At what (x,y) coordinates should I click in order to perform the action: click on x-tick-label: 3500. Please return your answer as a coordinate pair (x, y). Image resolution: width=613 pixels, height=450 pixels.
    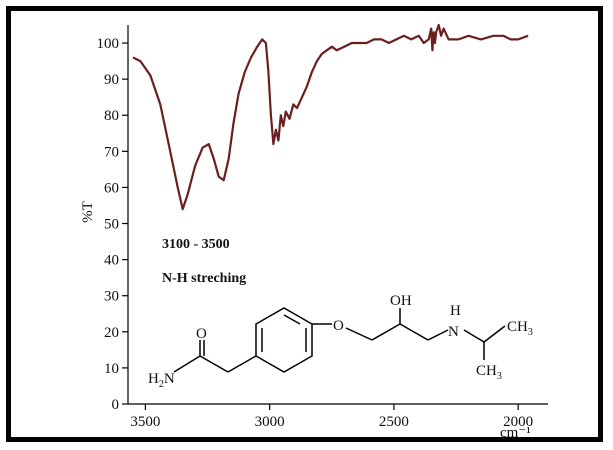
    Looking at the image, I should click on (145, 422).